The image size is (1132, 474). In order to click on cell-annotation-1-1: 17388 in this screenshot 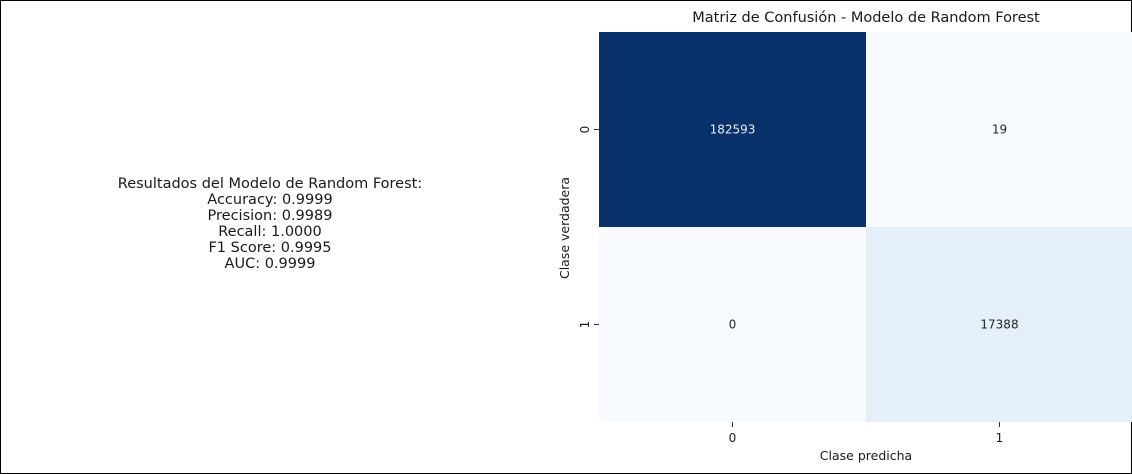, I will do `click(999, 325)`.